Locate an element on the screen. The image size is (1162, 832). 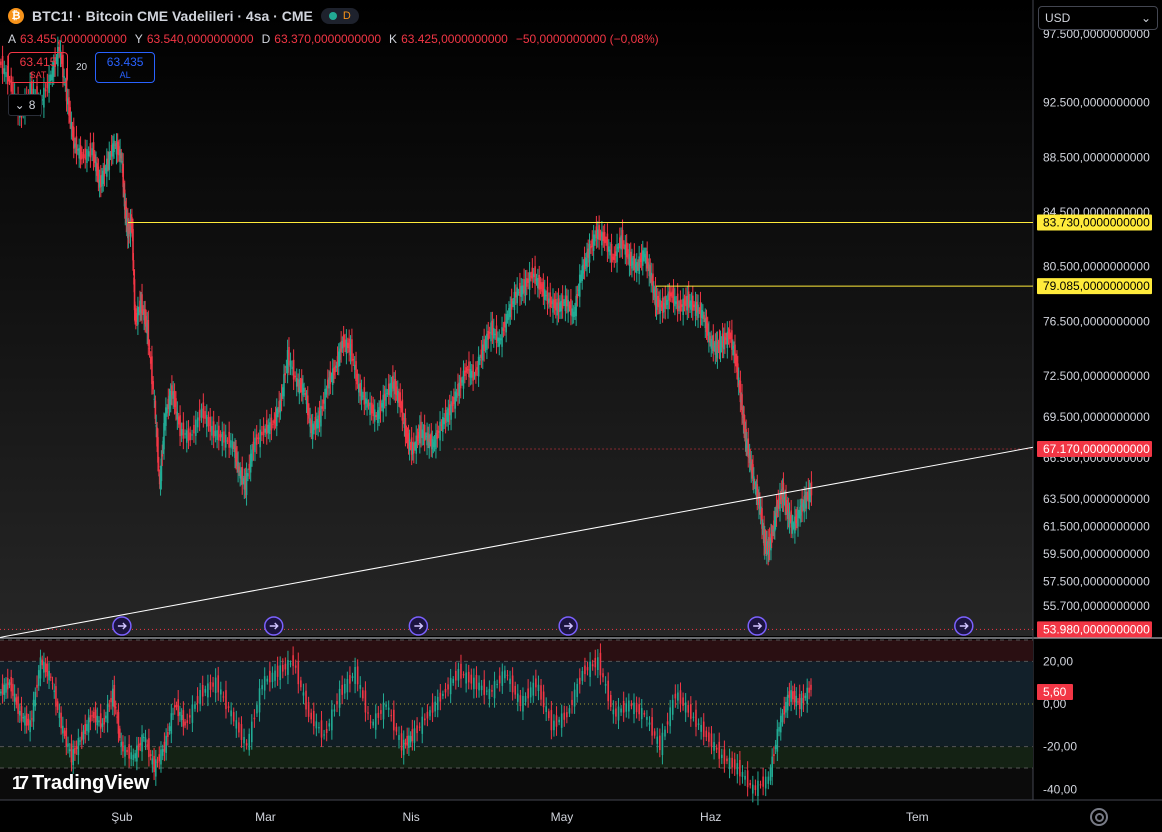
gear-icon is located at coordinates (1099, 817).